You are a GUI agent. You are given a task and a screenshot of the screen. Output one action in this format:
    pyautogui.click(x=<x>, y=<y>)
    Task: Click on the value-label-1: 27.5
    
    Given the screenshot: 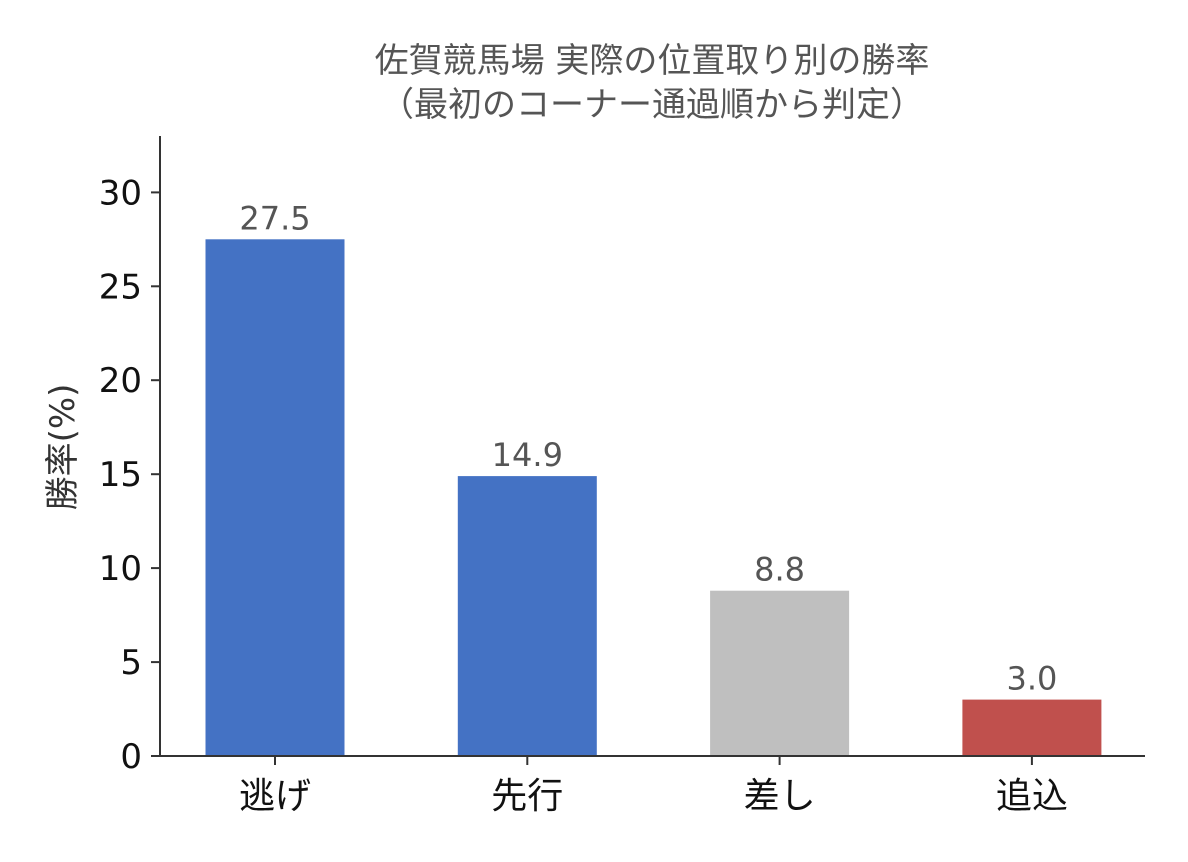 What is the action you would take?
    pyautogui.click(x=274, y=218)
    